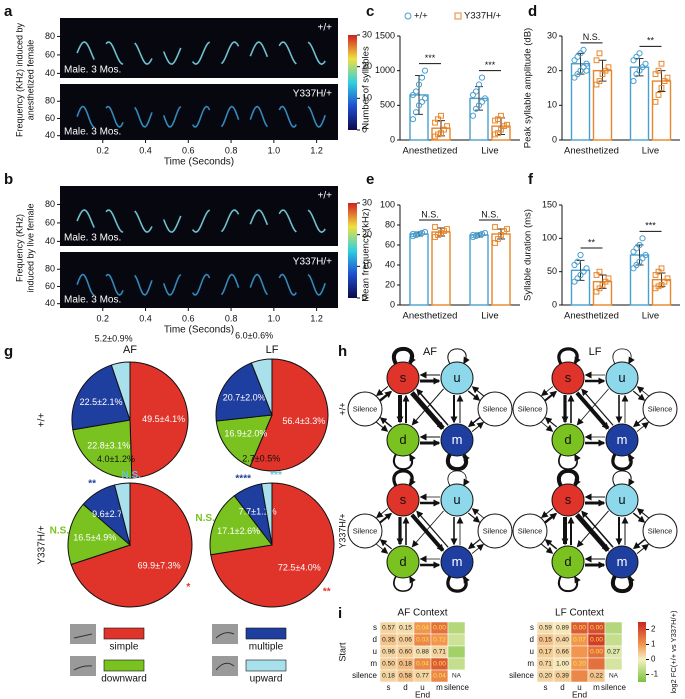 The height and width of the screenshot is (699, 685). I want to click on panel-label: h, so click(342, 351).